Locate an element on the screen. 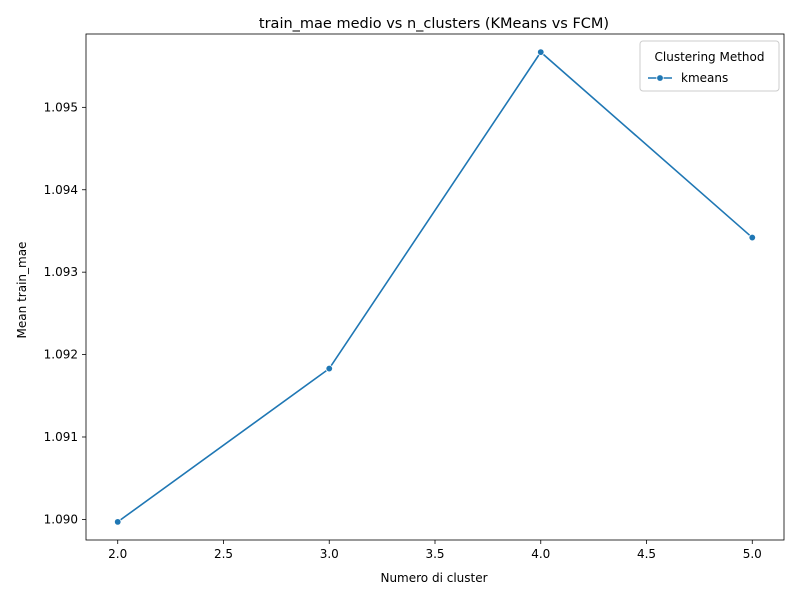 This screenshot has height=600, width=800. y-axis: 1.090 1.091 1.092 1.093 1.094 1.095 is located at coordinates (65, 313).